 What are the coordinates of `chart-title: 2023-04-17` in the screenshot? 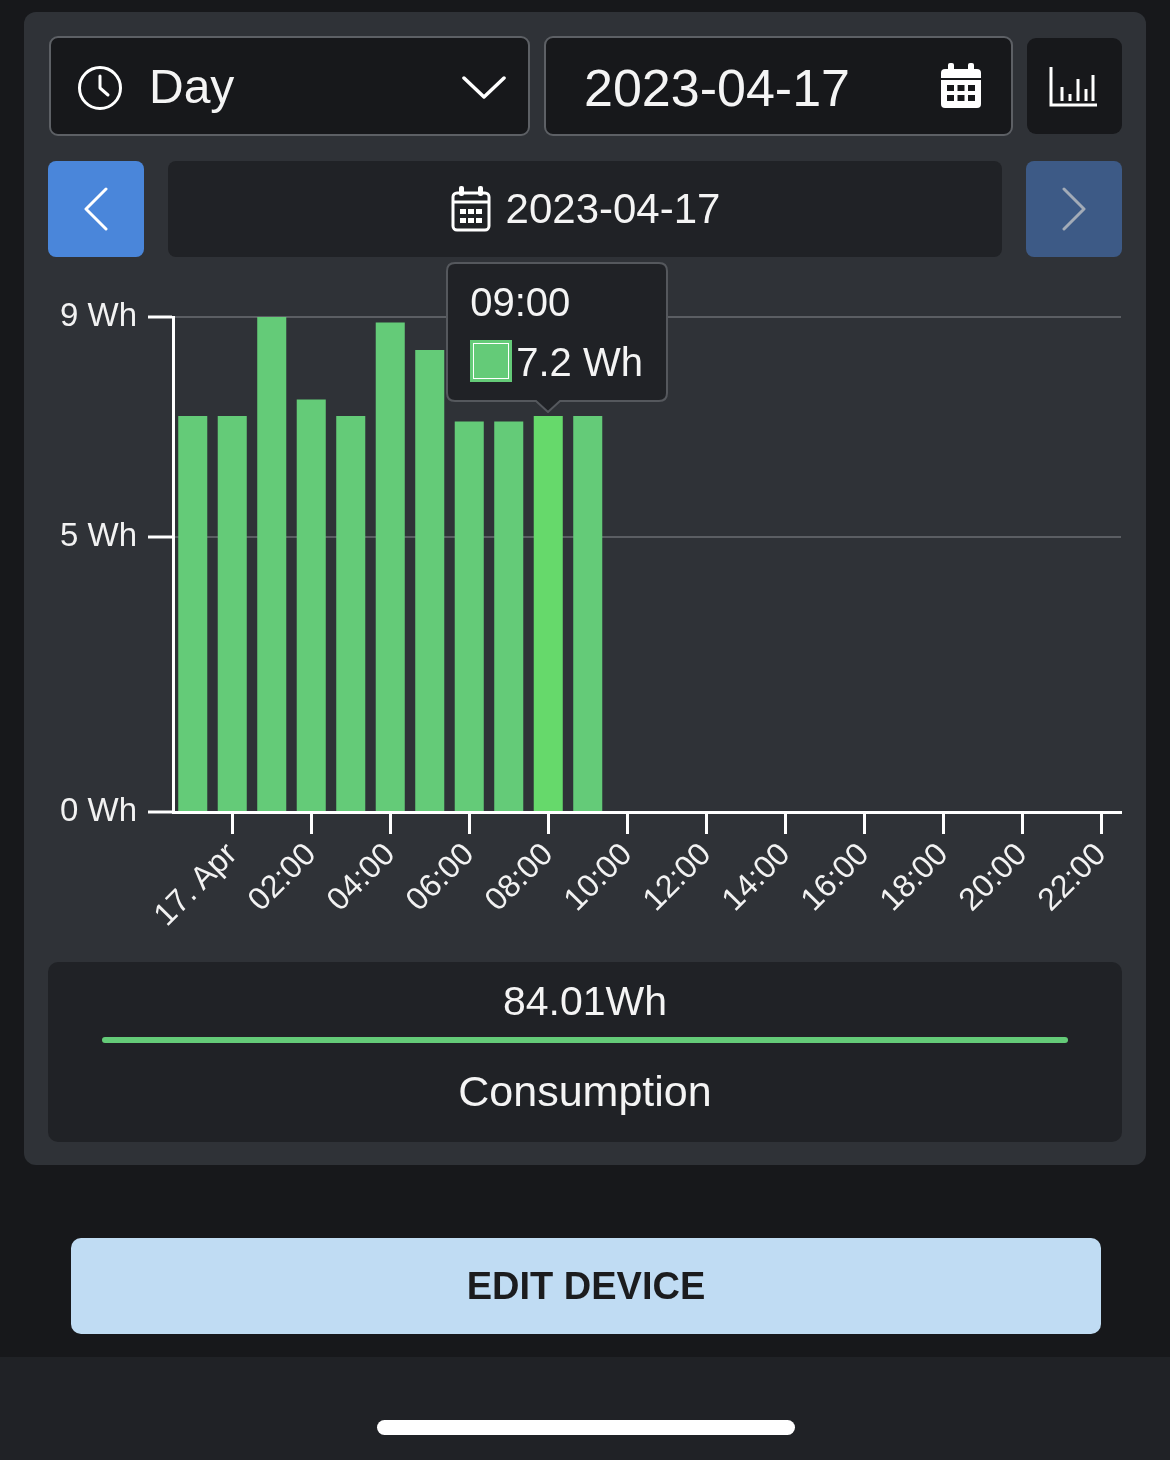 It's located at (613, 208).